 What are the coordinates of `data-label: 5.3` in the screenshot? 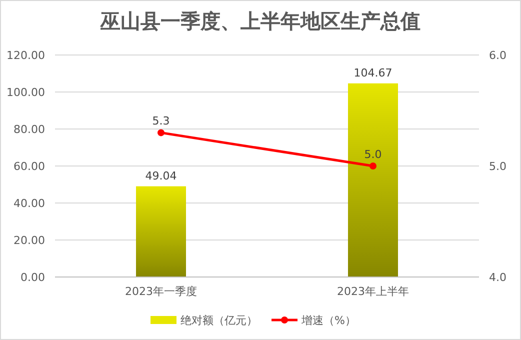 It's located at (161, 121).